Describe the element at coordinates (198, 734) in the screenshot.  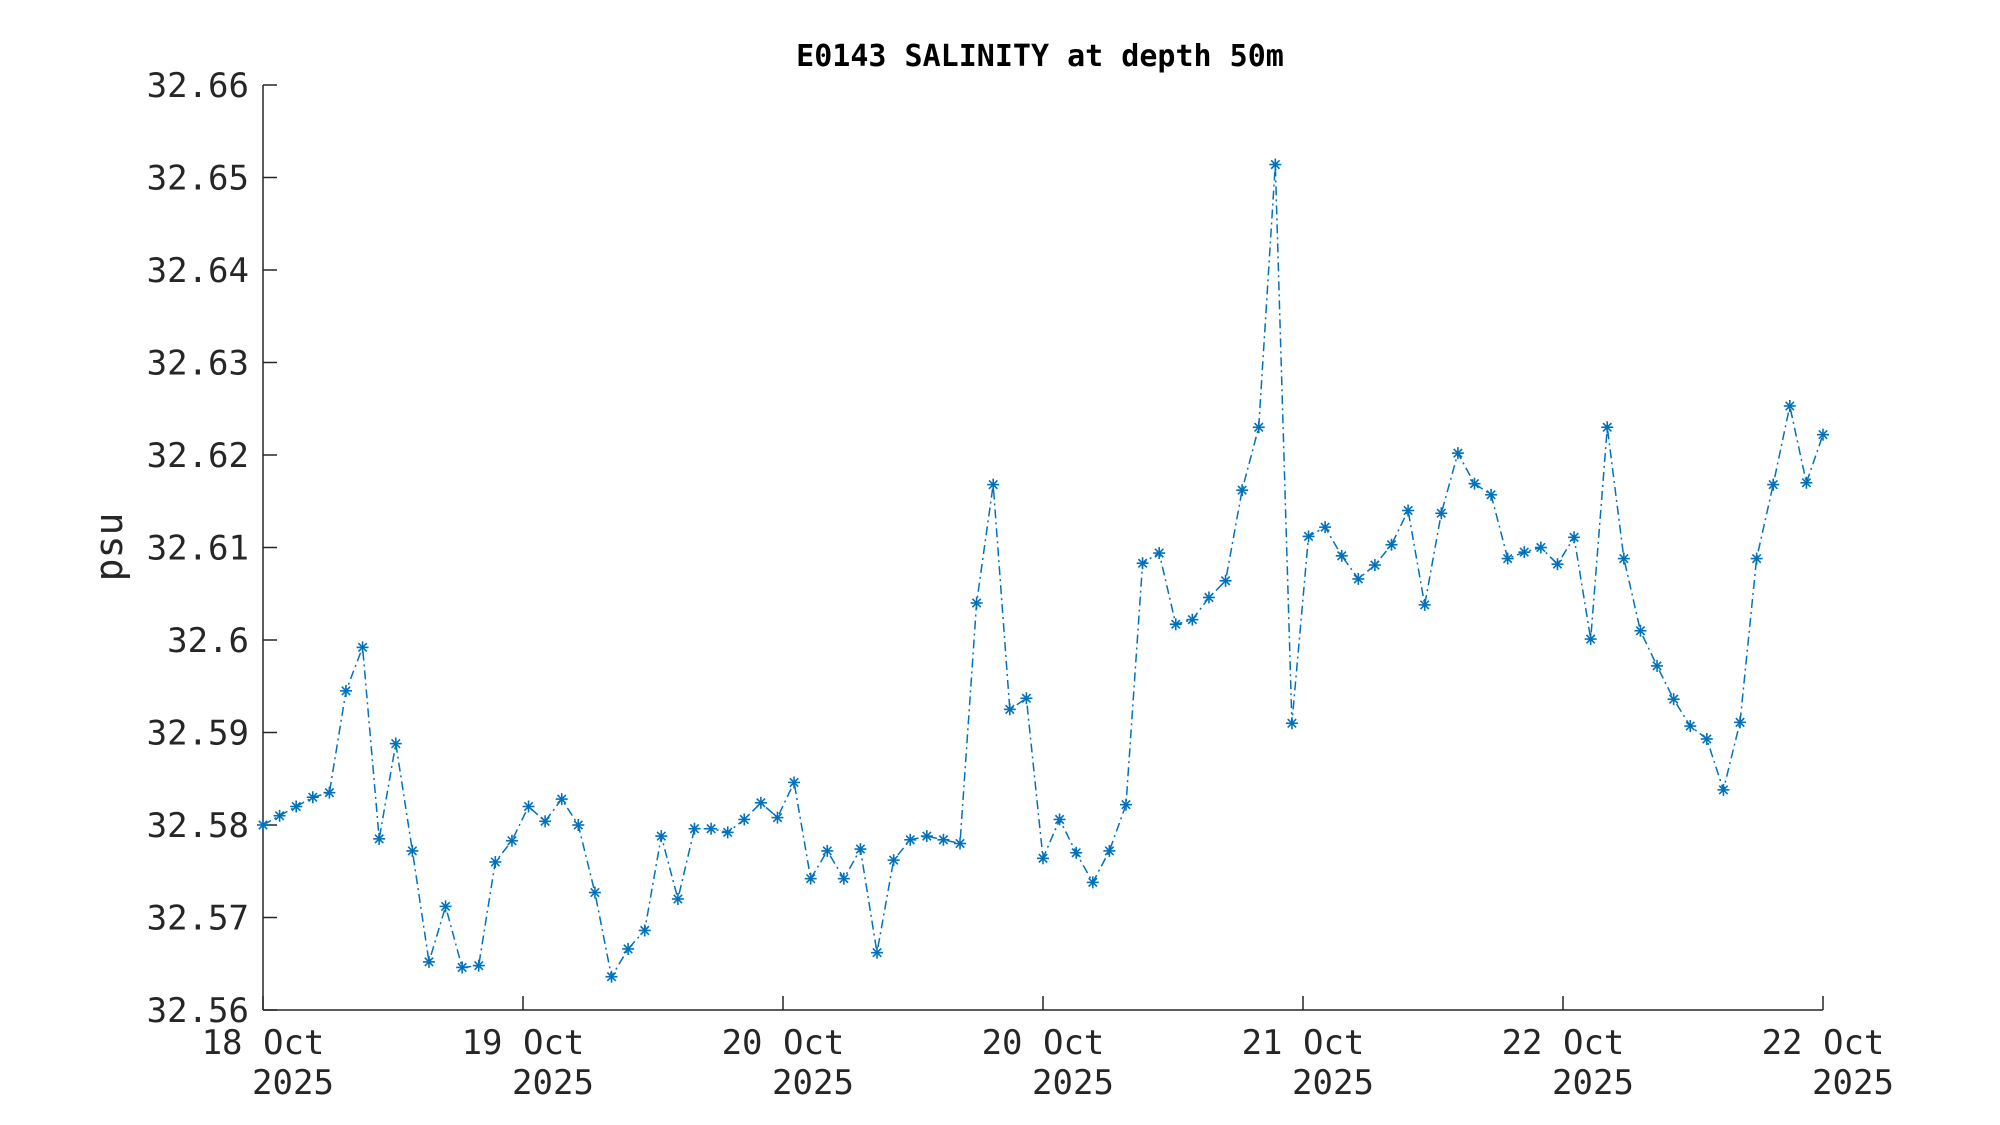
I see `y-tick-label: 32.59` at that location.